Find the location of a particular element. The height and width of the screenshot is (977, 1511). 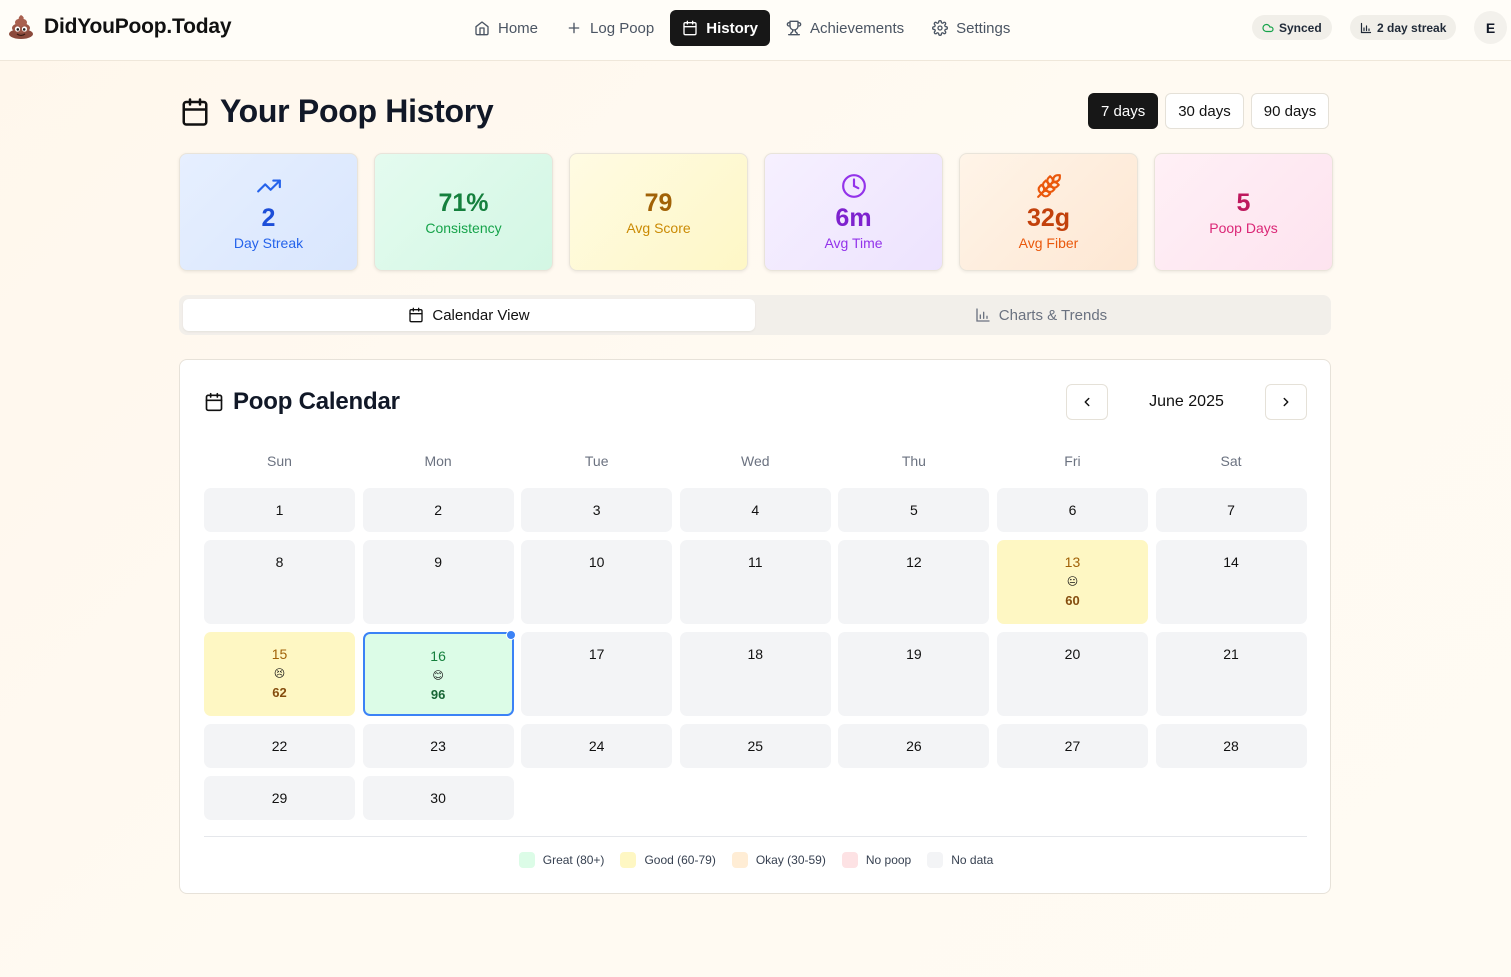

calendar-day: 25 is located at coordinates (755, 746).